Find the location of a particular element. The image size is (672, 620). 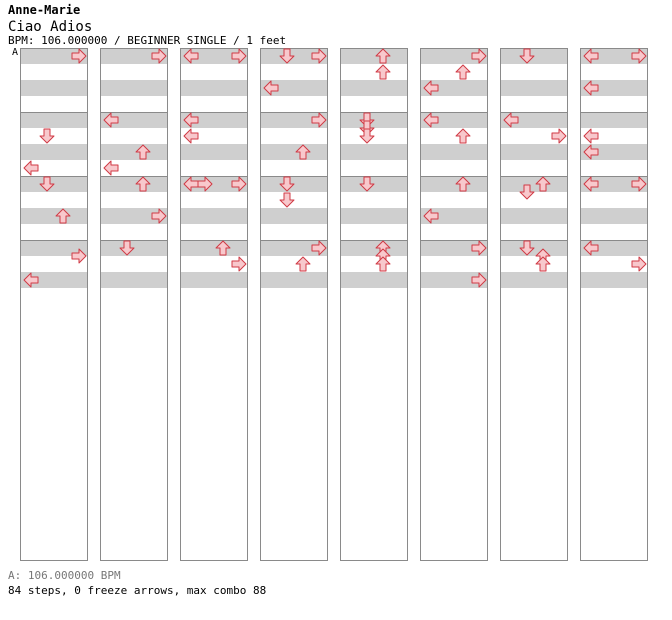

bpm-legend: A: 106.000000 BPM is located at coordinates (64, 575).